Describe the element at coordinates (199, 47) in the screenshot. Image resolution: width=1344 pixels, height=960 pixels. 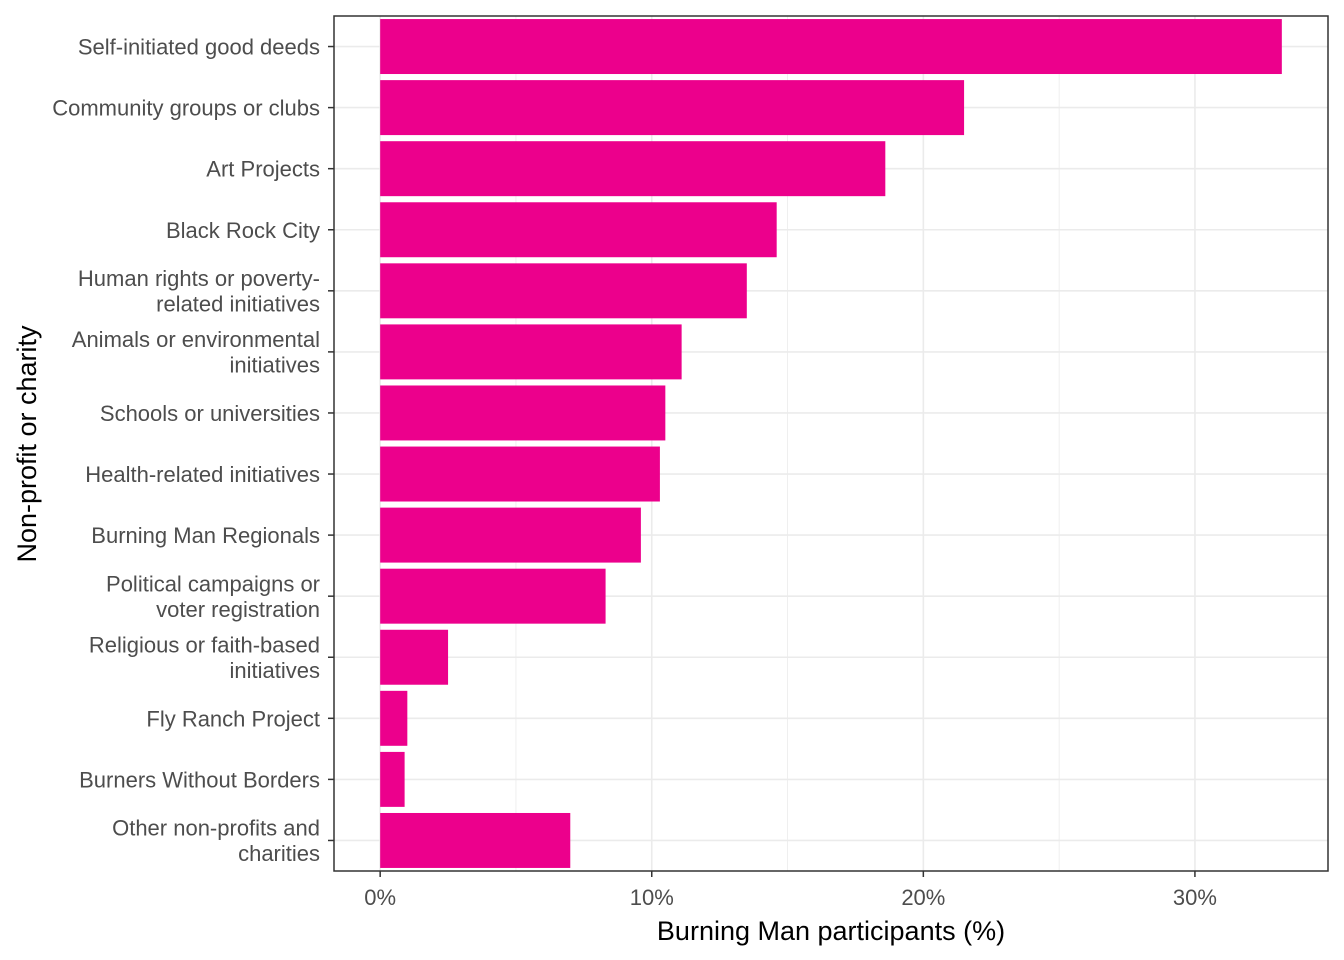
I see `y-tick-label: Self-initiated good deeds` at that location.